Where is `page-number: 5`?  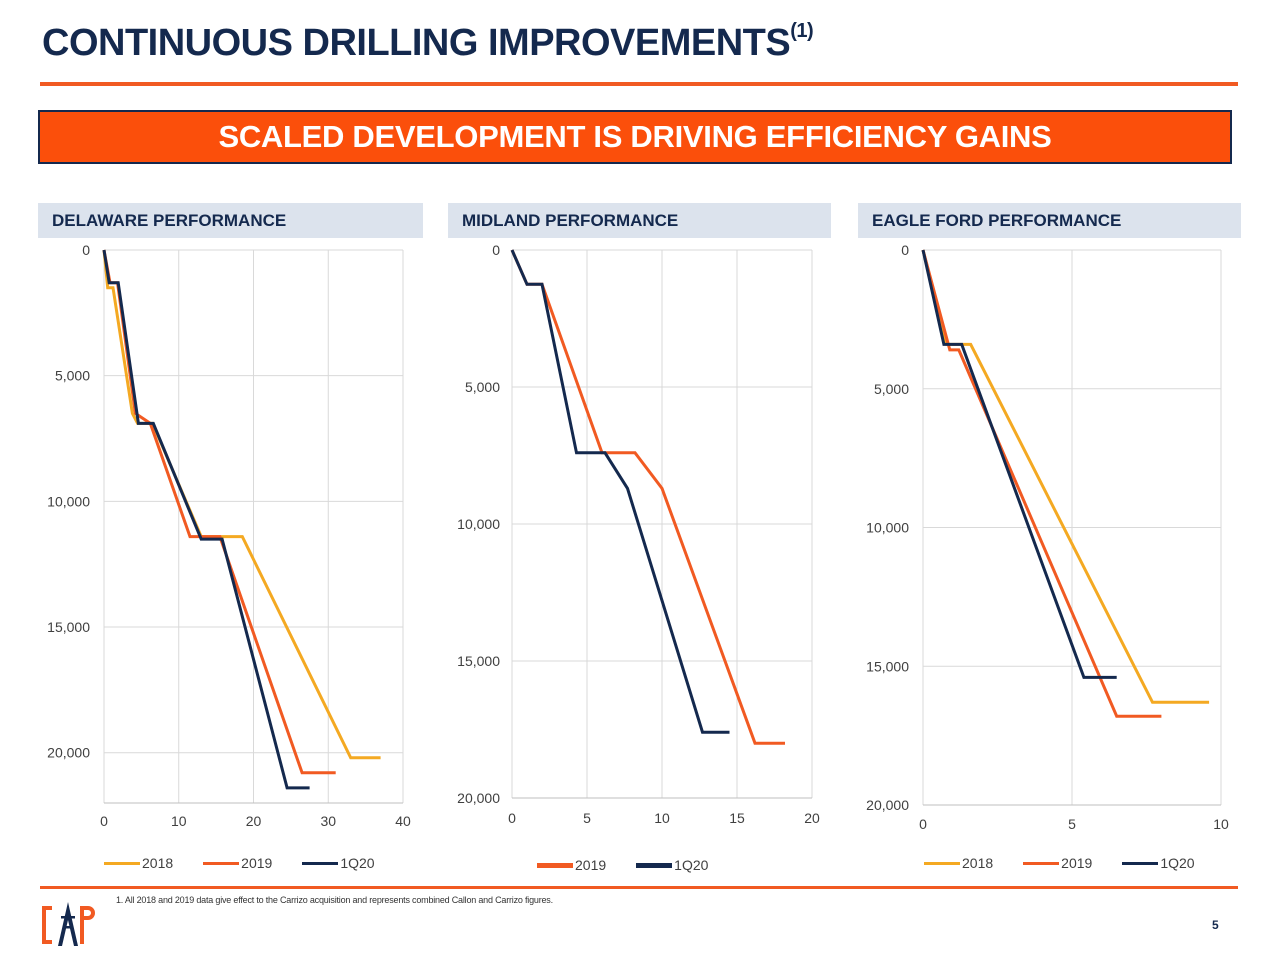
page-number: 5 is located at coordinates (1215, 925).